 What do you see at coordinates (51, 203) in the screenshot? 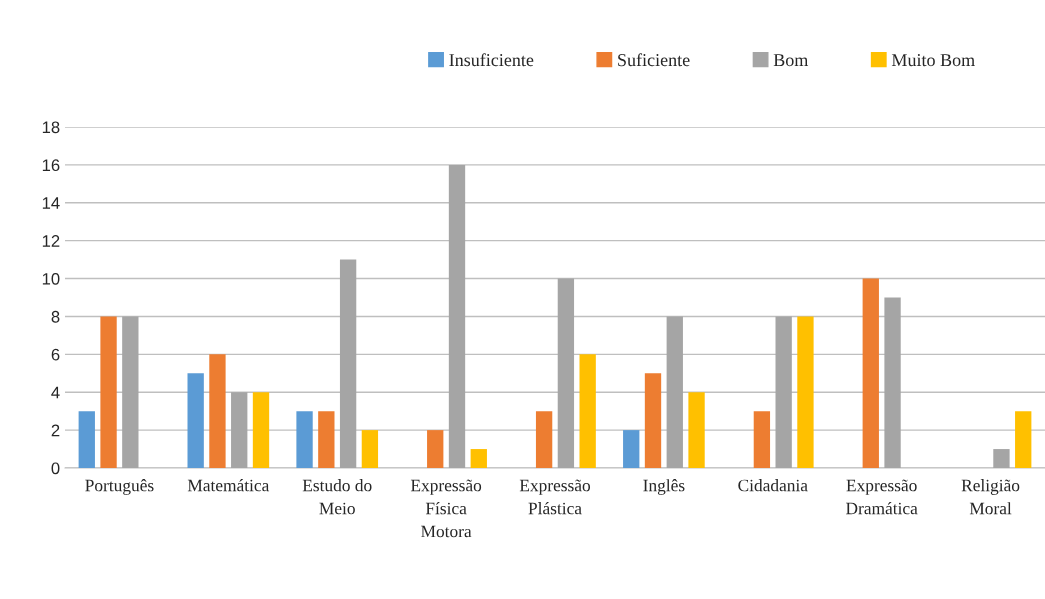
I see `y-tick-label: 14` at bounding box center [51, 203].